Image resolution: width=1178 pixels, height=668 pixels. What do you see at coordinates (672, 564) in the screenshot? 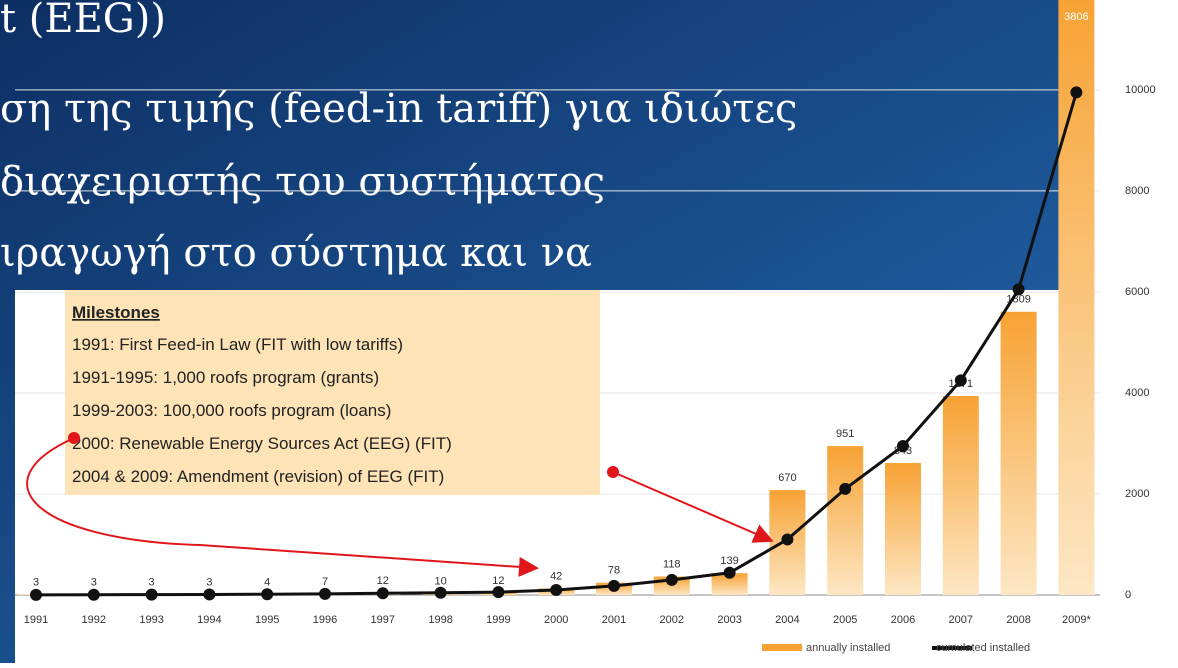
I see `value-label: 118` at bounding box center [672, 564].